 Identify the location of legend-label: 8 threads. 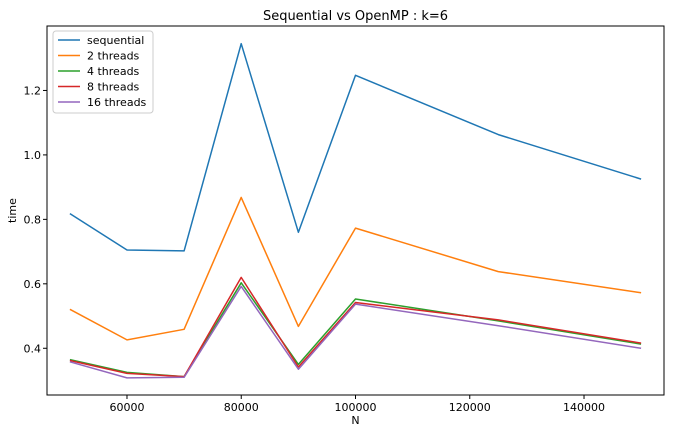
(113, 87).